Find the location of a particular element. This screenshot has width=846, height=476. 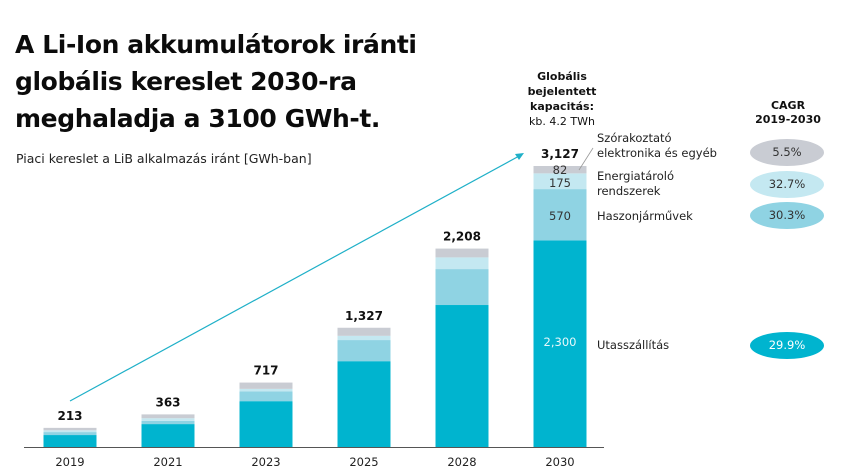

x-tick-label-2030: 2030 is located at coordinates (559, 462).